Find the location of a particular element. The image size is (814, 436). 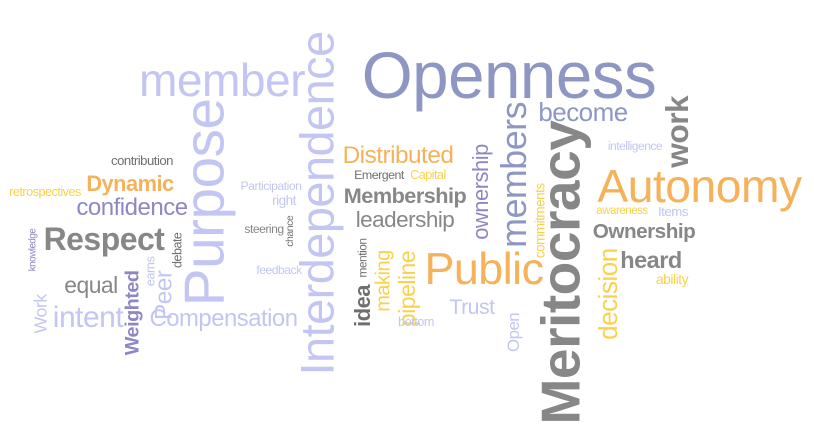

word-ability: ability is located at coordinates (672, 279).